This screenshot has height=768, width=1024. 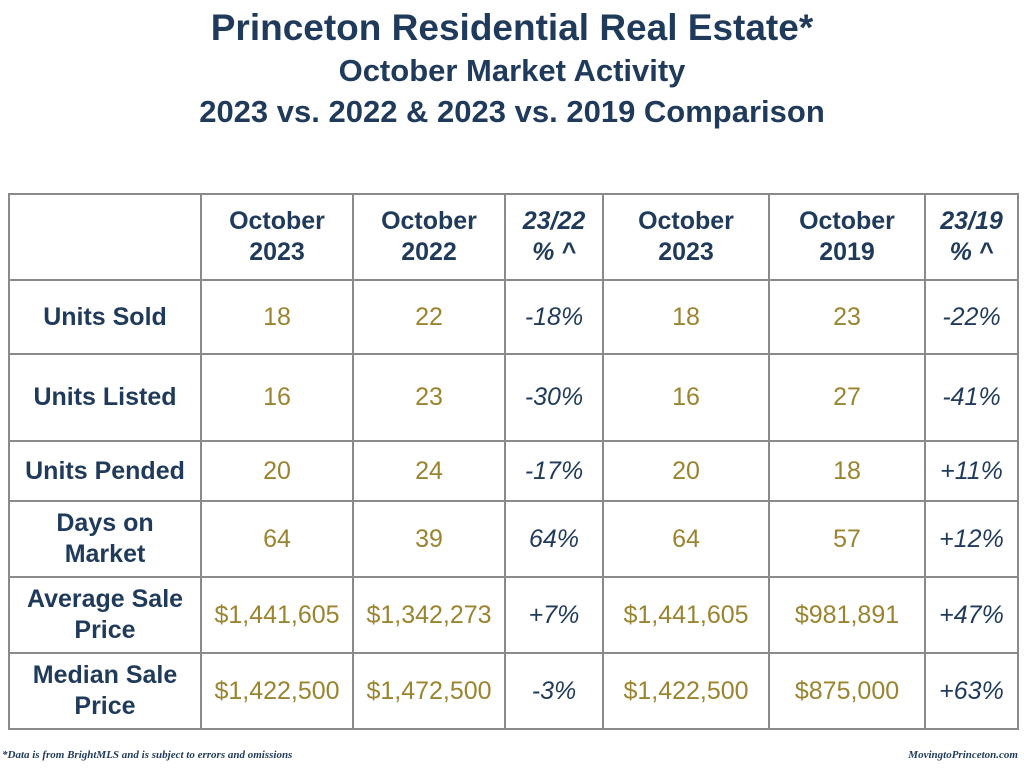 I want to click on cell-percent: -18%, so click(x=554, y=317).